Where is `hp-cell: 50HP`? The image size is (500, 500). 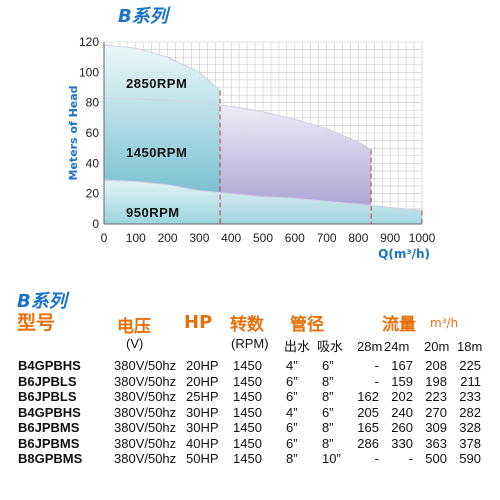
hp-cell: 50HP is located at coordinates (202, 458).